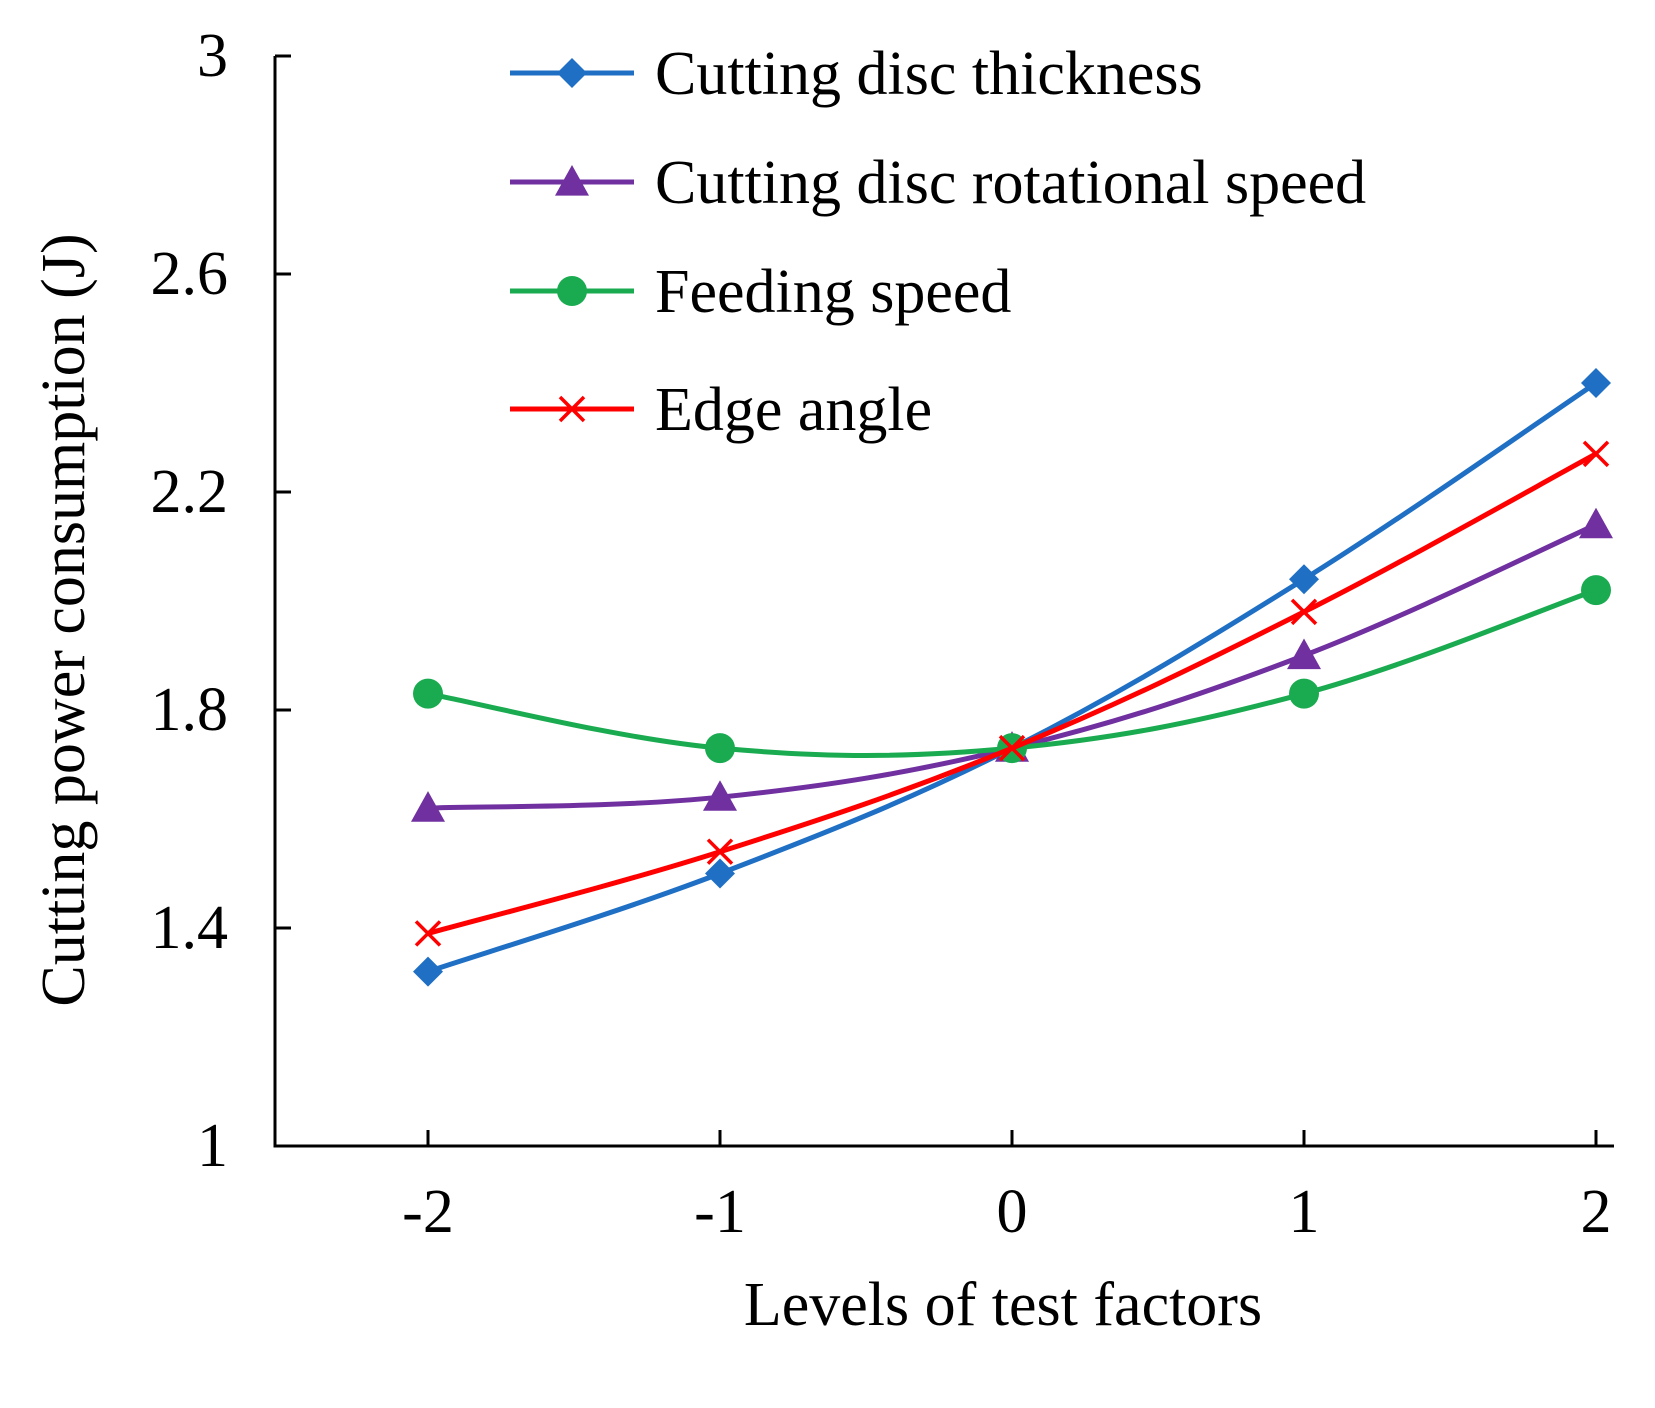 This screenshot has height=1408, width=1655. Describe the element at coordinates (929, 74) in the screenshot. I see `legend-label: Cutting disc thickness` at that location.